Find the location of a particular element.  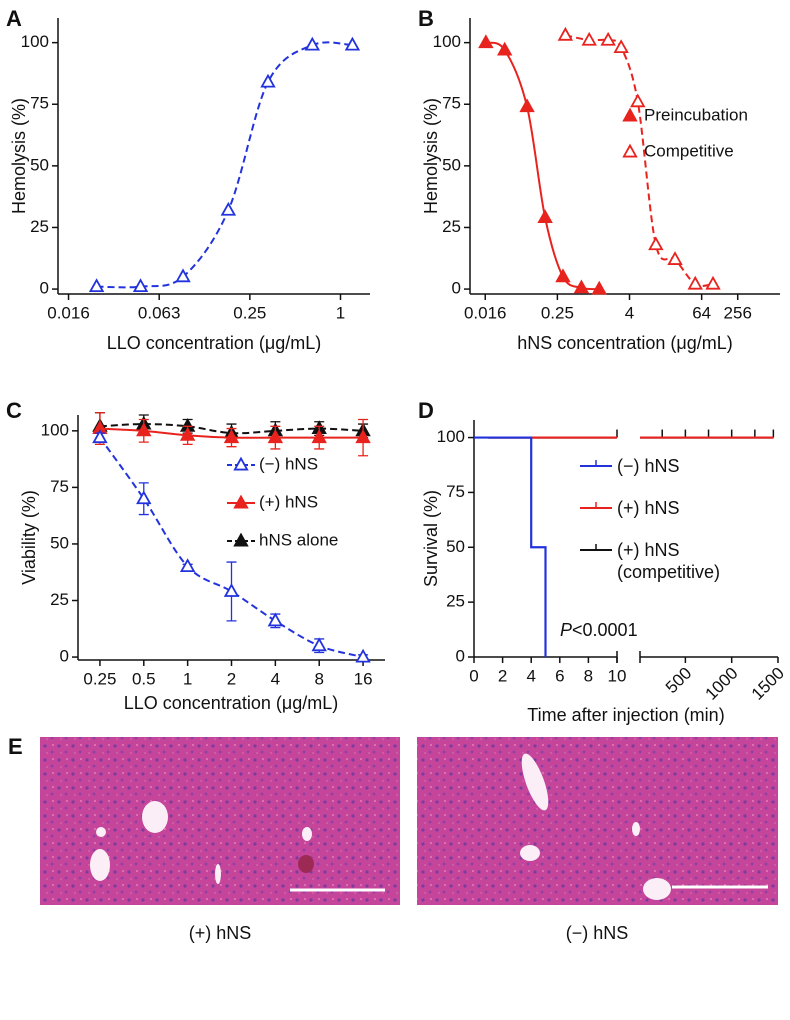

x-tick-label: 0.016 is located at coordinates (68, 312).